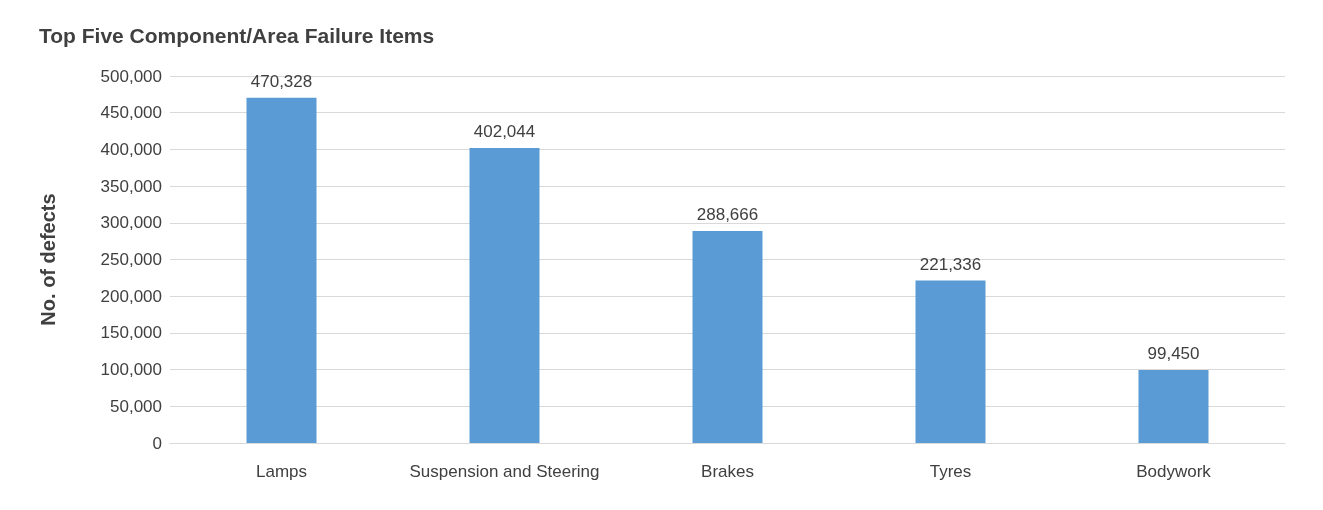 This screenshot has height=510, width=1323. Describe the element at coordinates (1174, 471) in the screenshot. I see `x-tick-label: Bodywork` at that location.